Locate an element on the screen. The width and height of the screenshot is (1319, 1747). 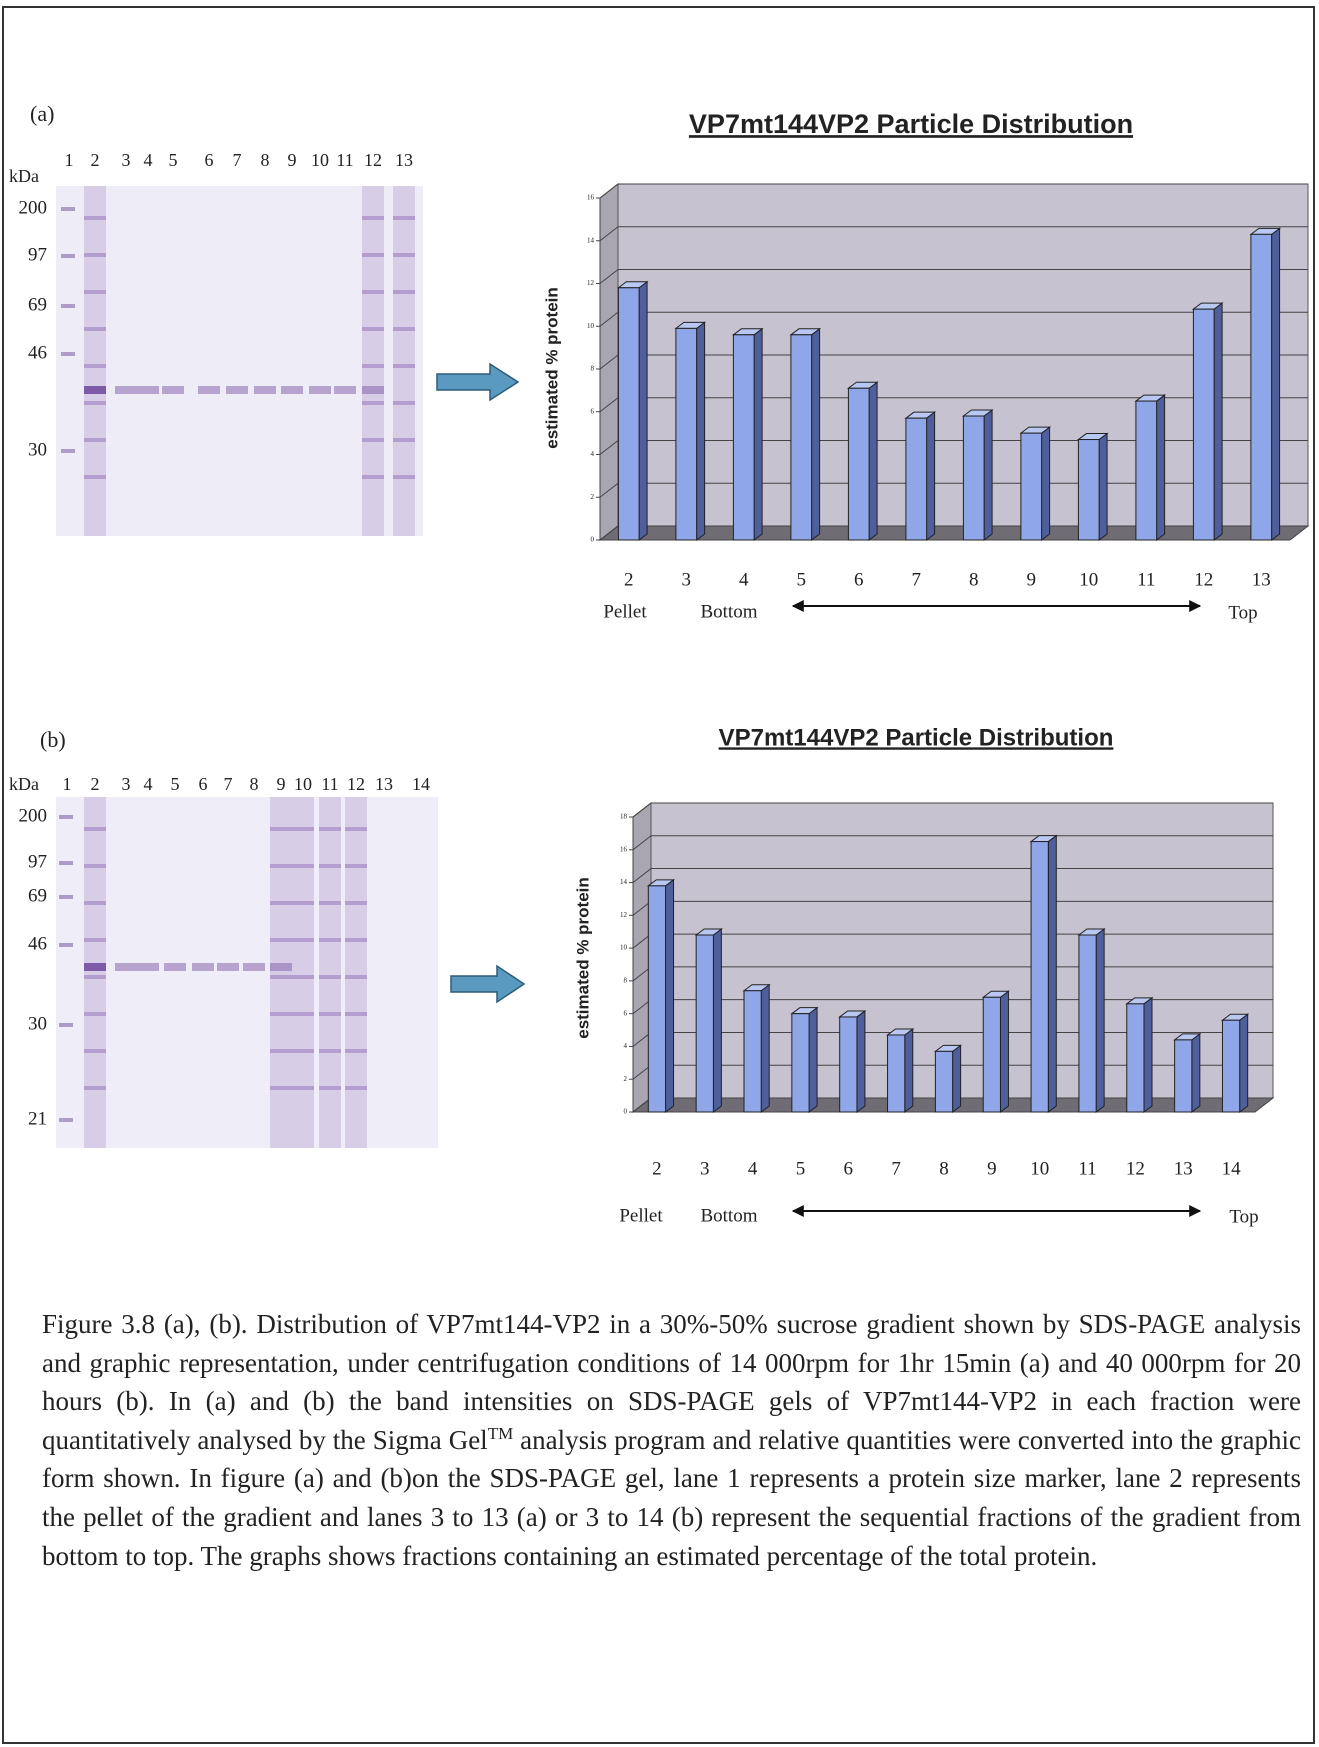
lane-label: 13 is located at coordinates (384, 784).